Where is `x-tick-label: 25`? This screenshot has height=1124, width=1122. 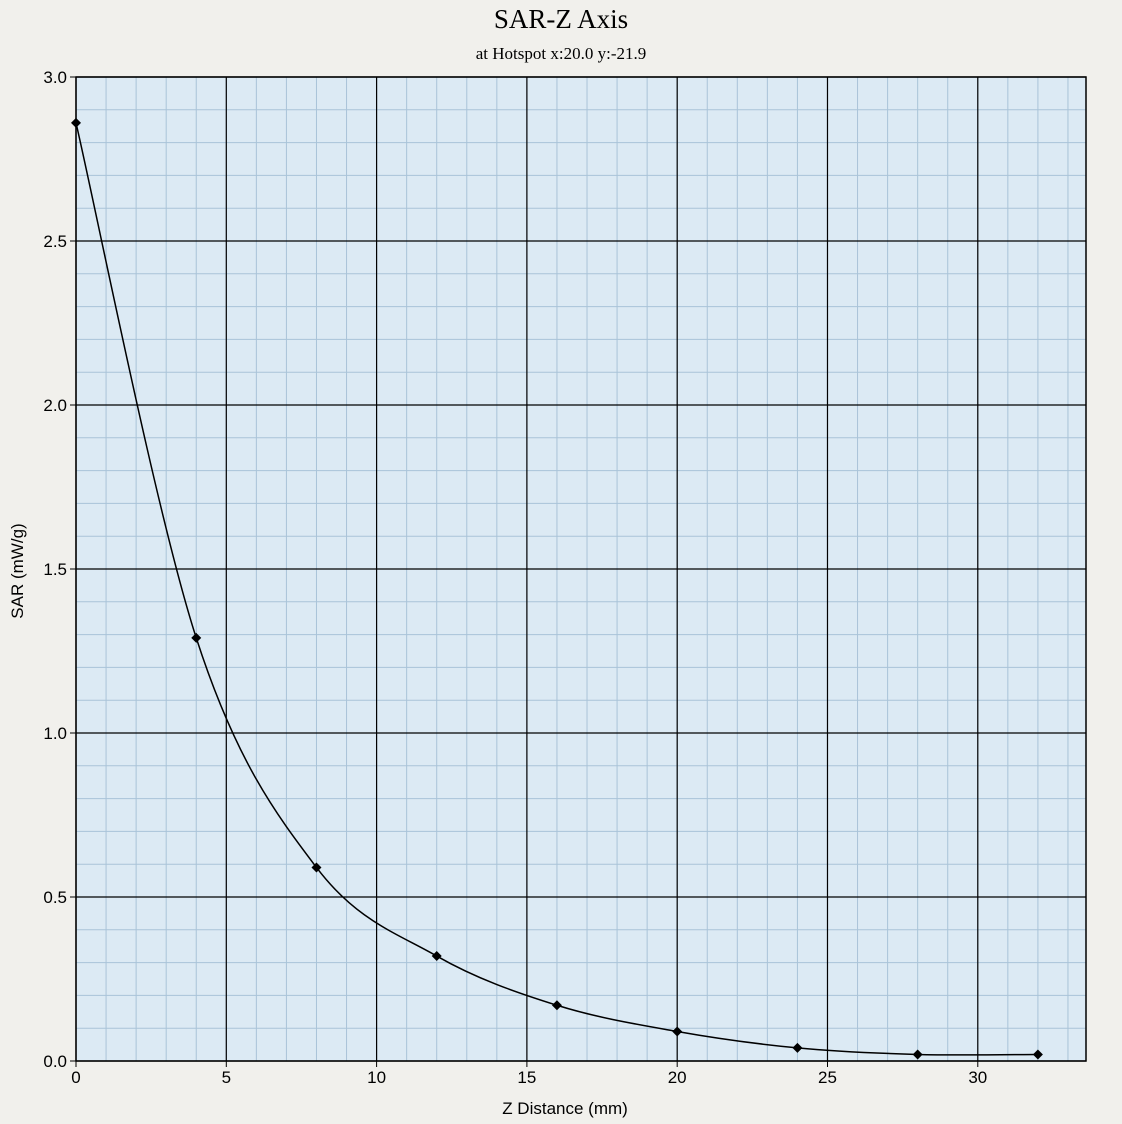 x-tick-label: 25 is located at coordinates (827, 1077).